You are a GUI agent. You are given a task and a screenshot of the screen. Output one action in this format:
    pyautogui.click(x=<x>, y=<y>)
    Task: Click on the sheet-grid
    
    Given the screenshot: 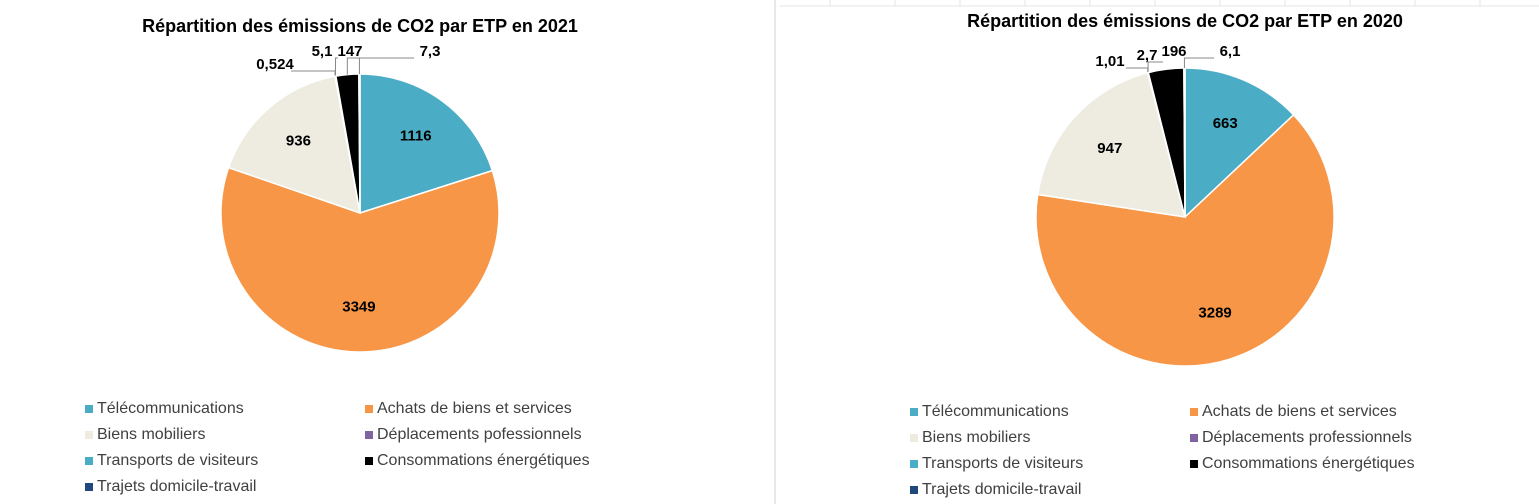 What is the action you would take?
    pyautogui.click(x=1159, y=3)
    